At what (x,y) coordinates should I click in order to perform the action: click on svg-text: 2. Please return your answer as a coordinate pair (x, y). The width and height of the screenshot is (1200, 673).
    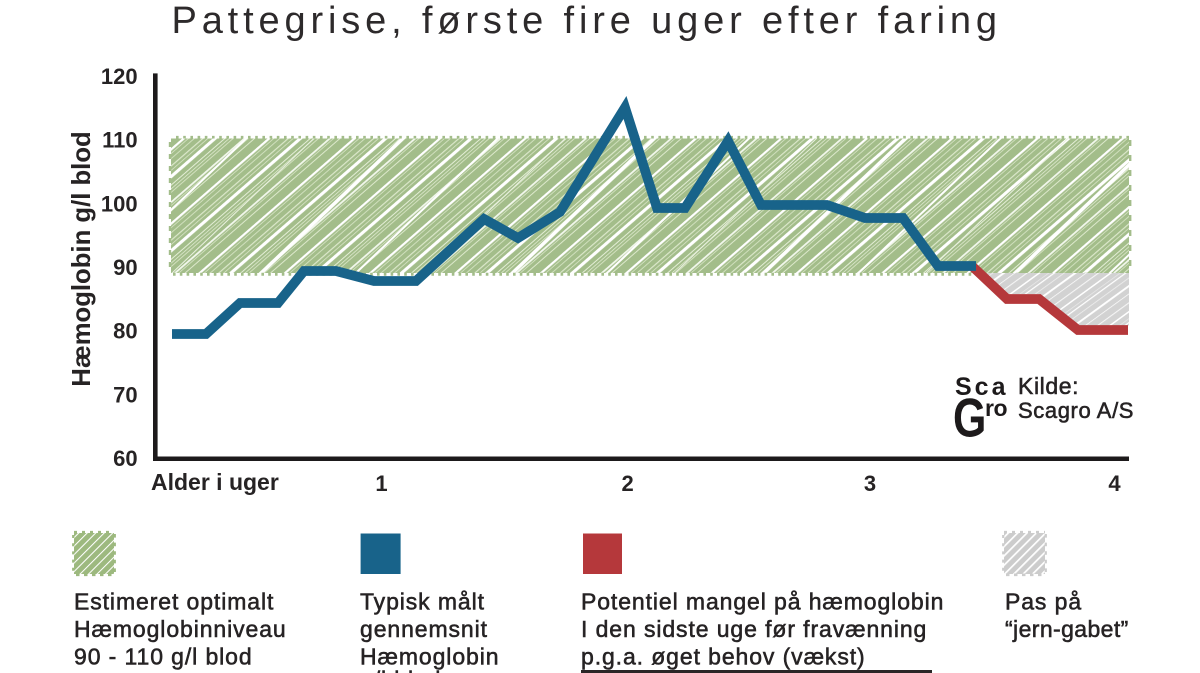
    Looking at the image, I should click on (627, 483).